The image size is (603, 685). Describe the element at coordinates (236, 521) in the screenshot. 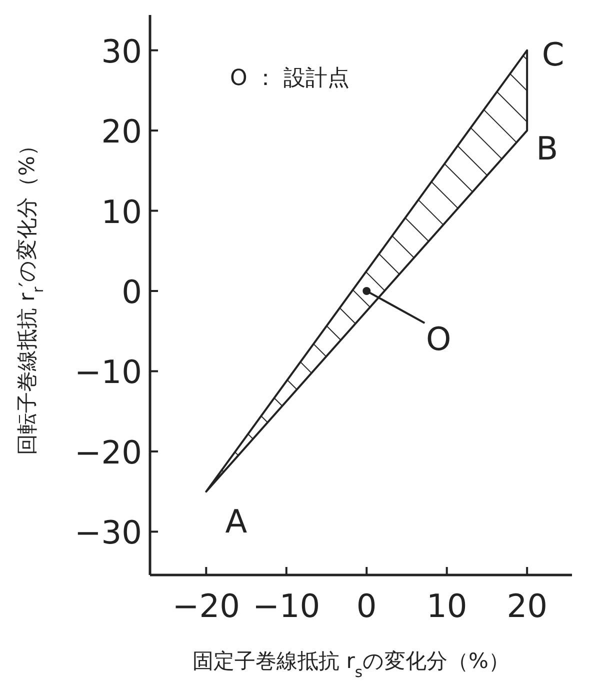

I see `annotation: A` at that location.